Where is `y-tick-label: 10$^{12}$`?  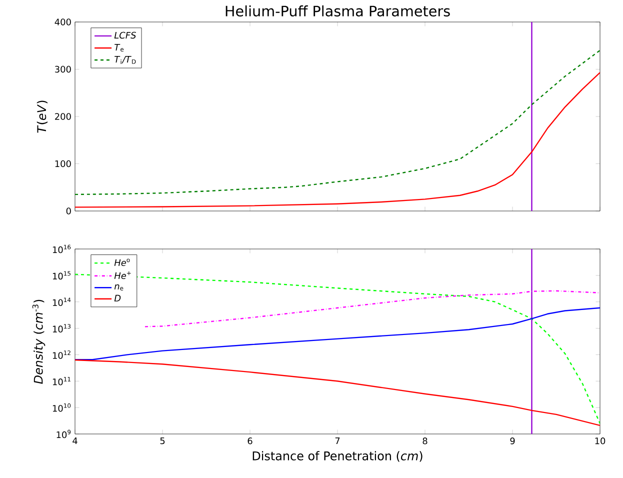 y-tick-label: 10$^{12}$ is located at coordinates (61, 354).